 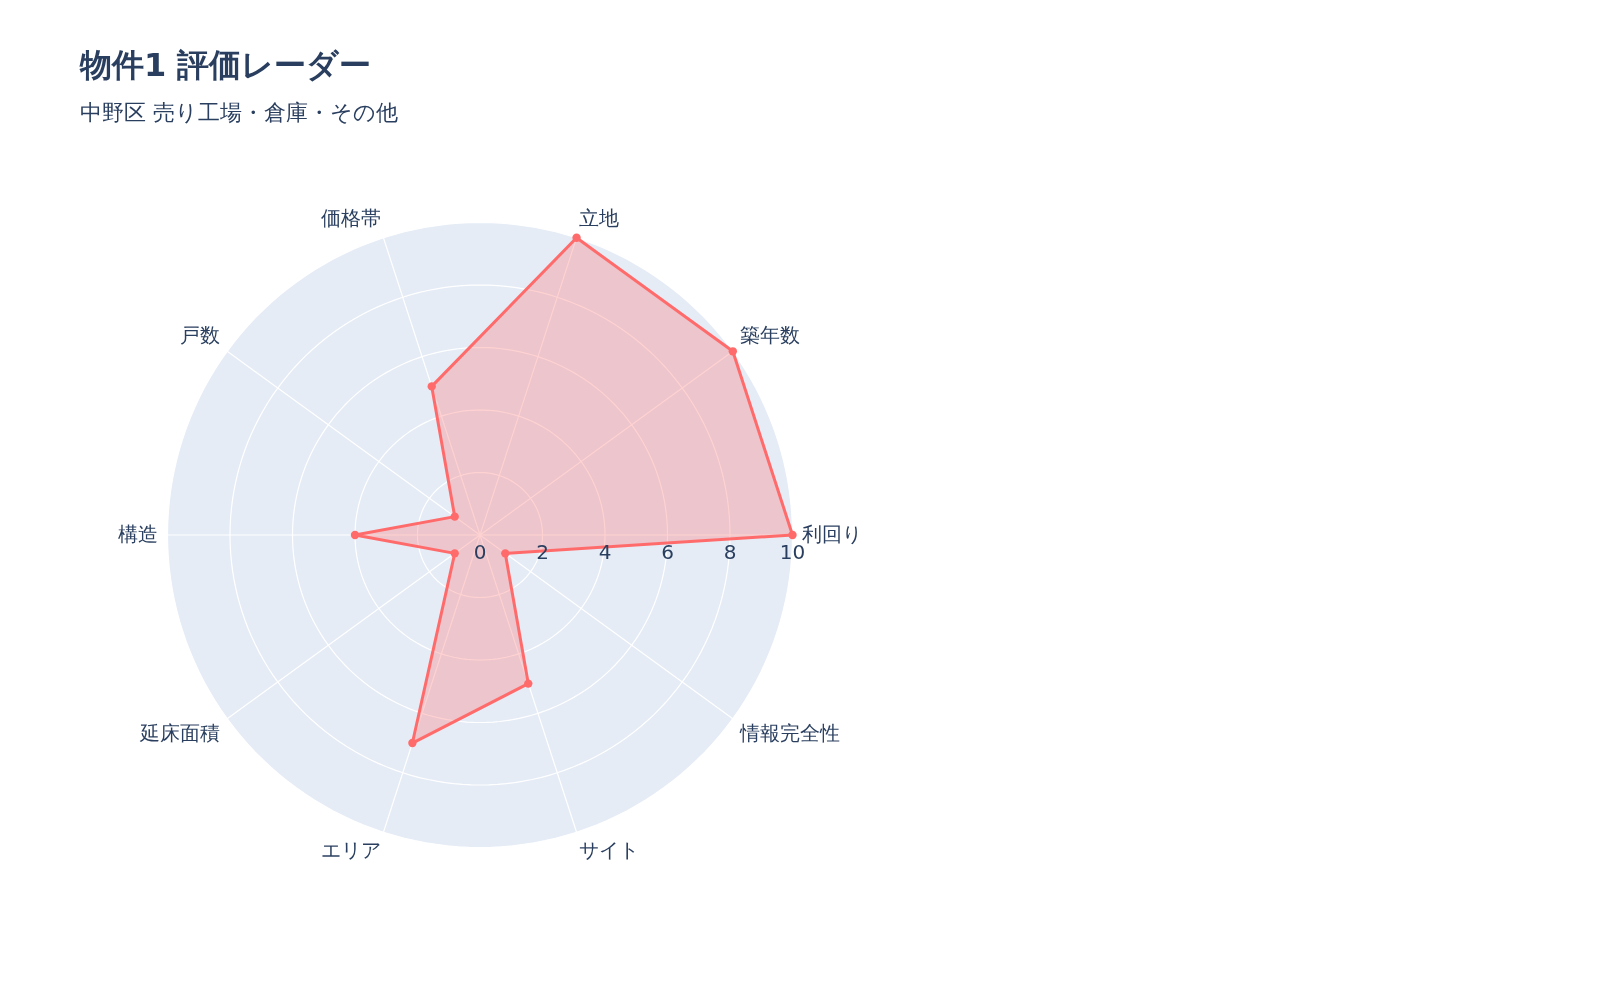 I want to click on y-tick-label: 8, so click(x=730, y=552).